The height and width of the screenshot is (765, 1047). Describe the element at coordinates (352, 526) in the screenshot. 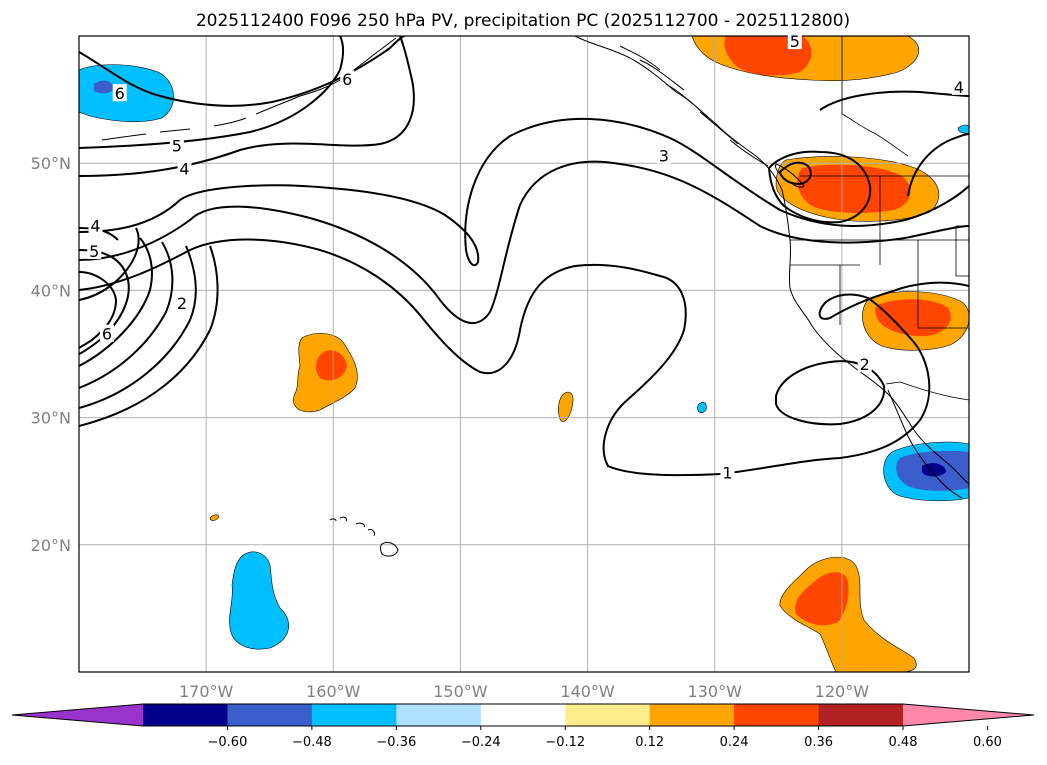

I see `coast-hawaii-islands` at that location.